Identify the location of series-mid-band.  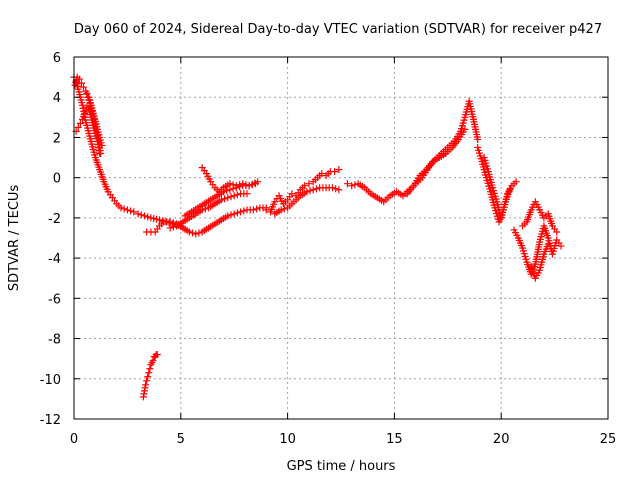
(302, 191).